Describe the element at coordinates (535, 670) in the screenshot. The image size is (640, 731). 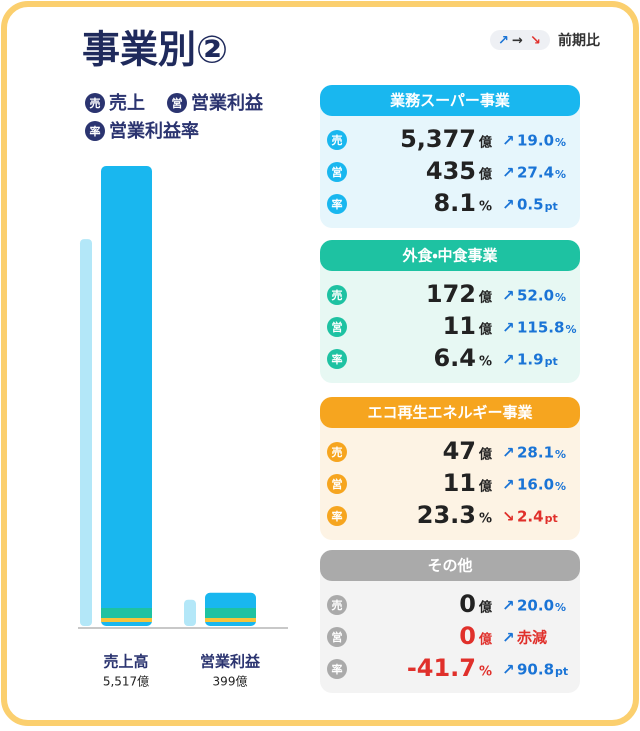
I see `change: 90.8` at that location.